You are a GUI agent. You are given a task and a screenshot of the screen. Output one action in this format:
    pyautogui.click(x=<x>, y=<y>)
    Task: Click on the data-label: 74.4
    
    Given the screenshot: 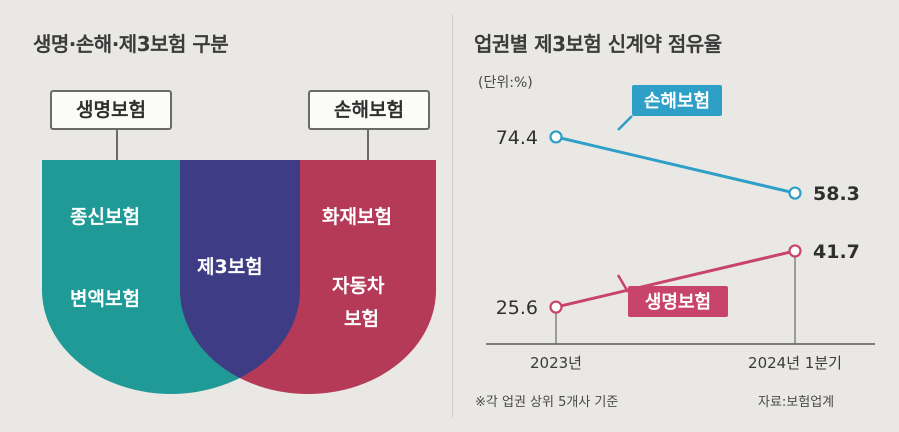 What is the action you would take?
    pyautogui.click(x=517, y=138)
    